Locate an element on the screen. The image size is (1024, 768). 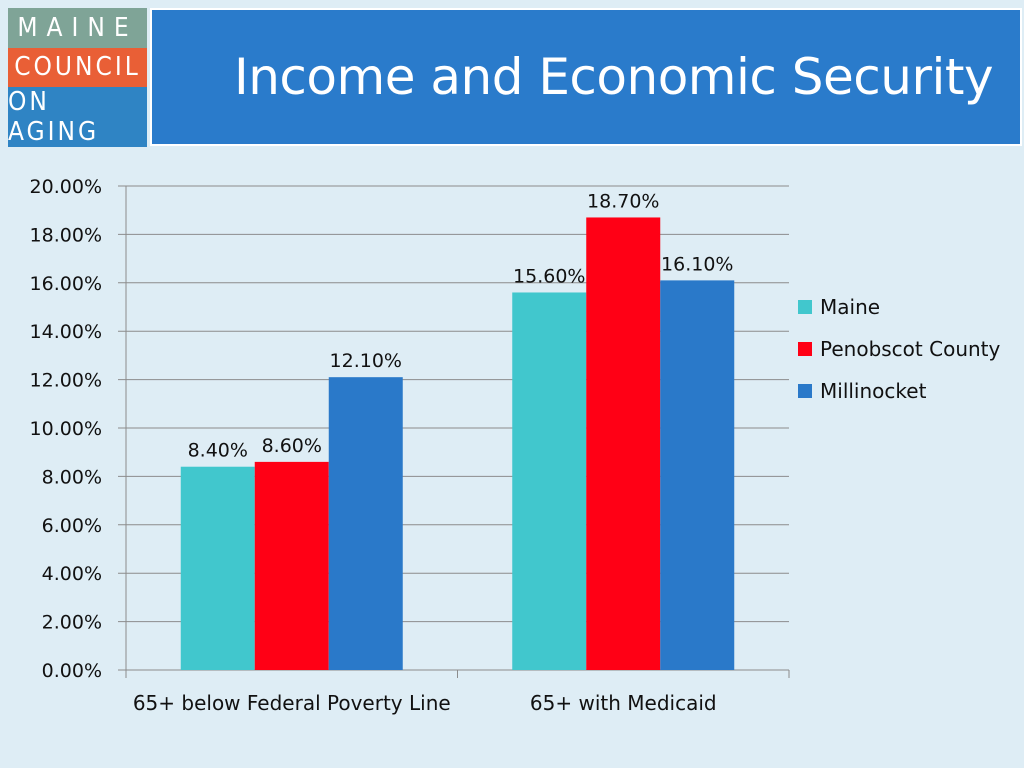
y-tick-label: 6.00% is located at coordinates (72, 526).